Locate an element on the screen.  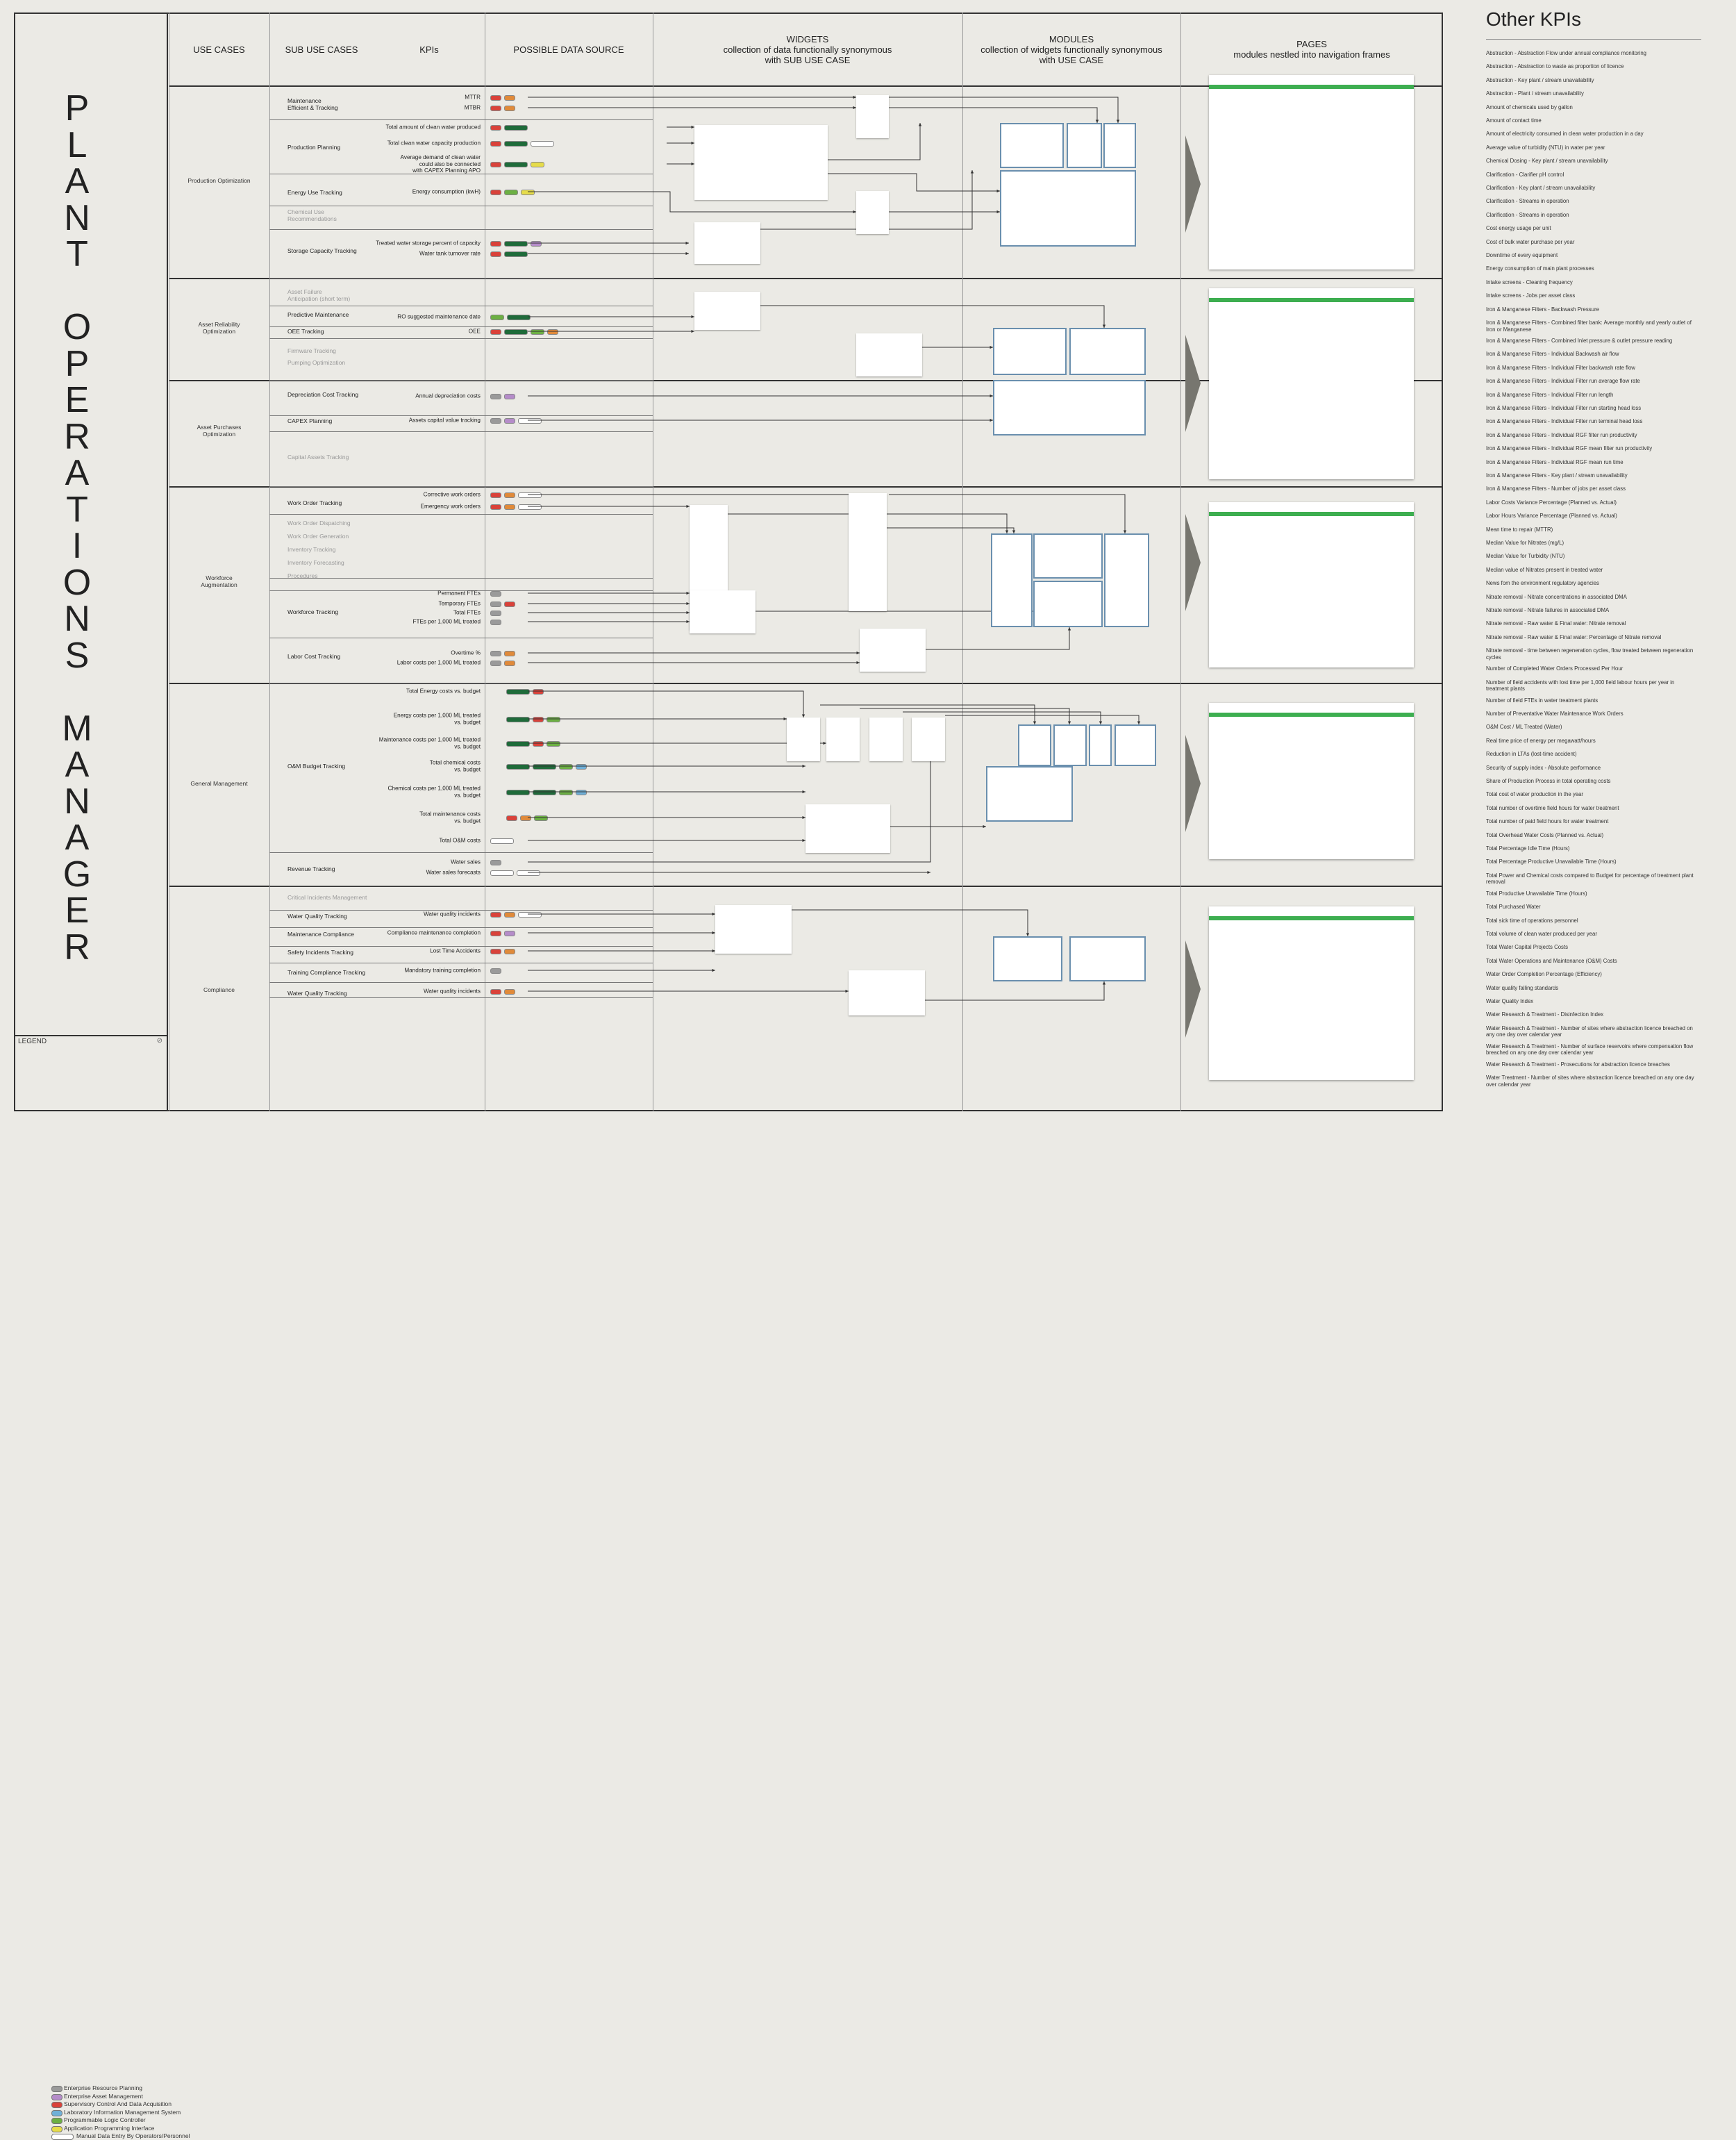
title-letter: A is located at coordinates (77, 765).